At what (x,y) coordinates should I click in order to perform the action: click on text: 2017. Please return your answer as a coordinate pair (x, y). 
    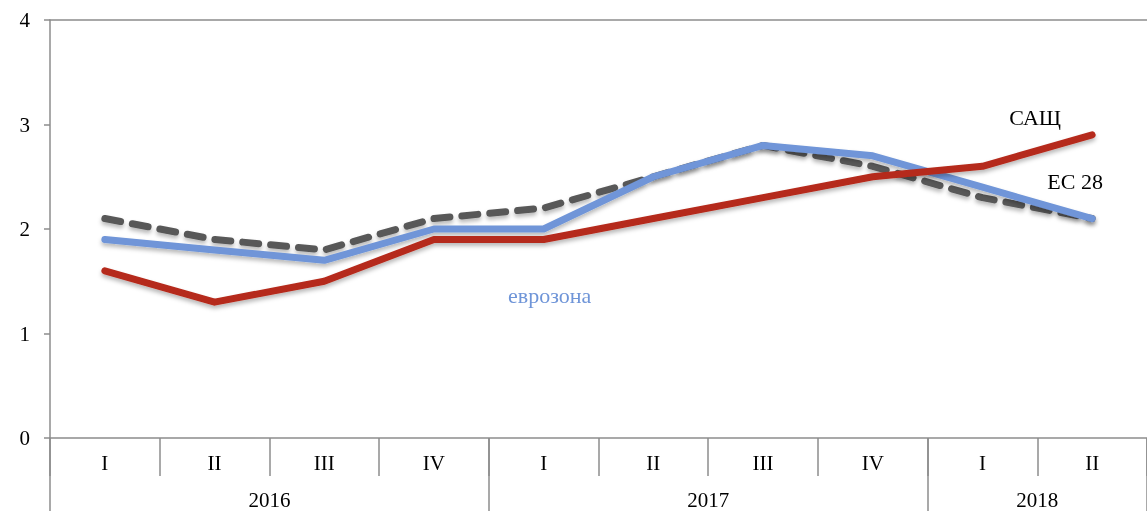
    Looking at the image, I should click on (708, 499).